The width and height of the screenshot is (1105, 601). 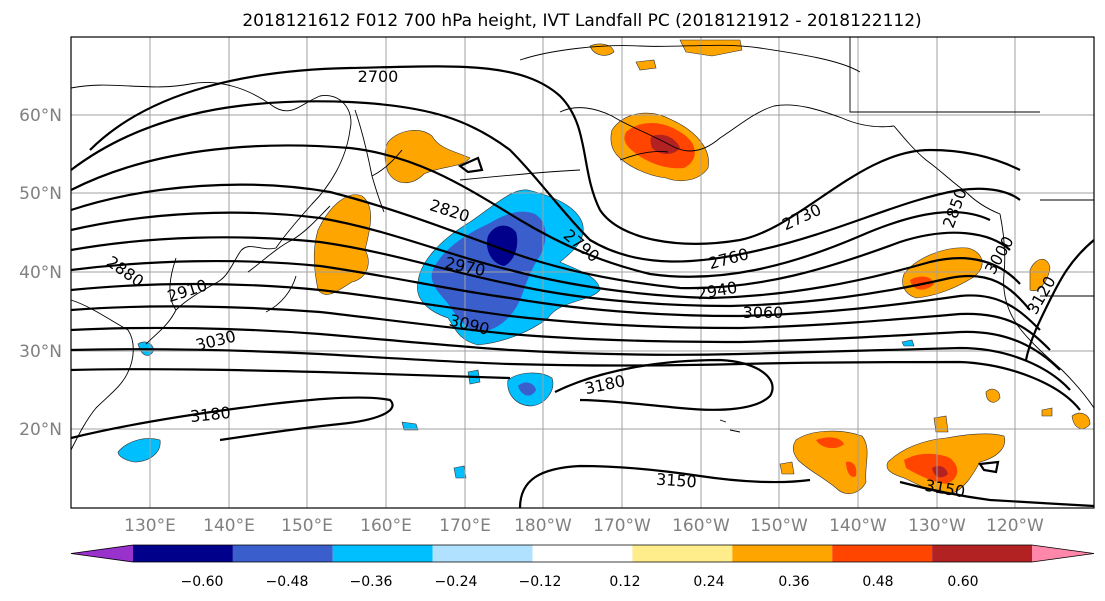 I want to click on aleutian-islands, so click(x=520, y=175).